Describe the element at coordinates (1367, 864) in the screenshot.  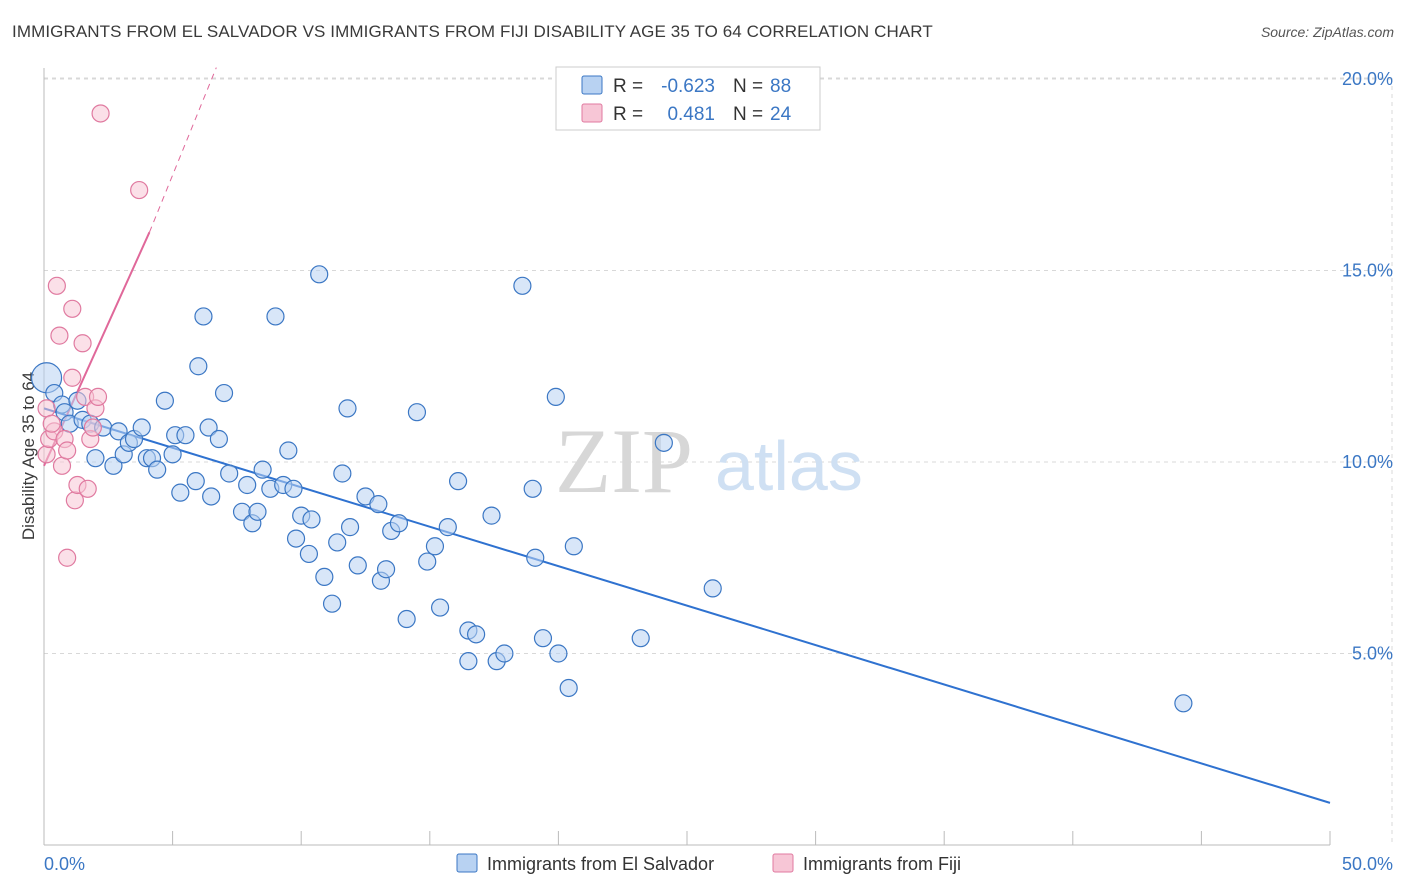
I see `x-tick-label-max: 50.0%` at that location.